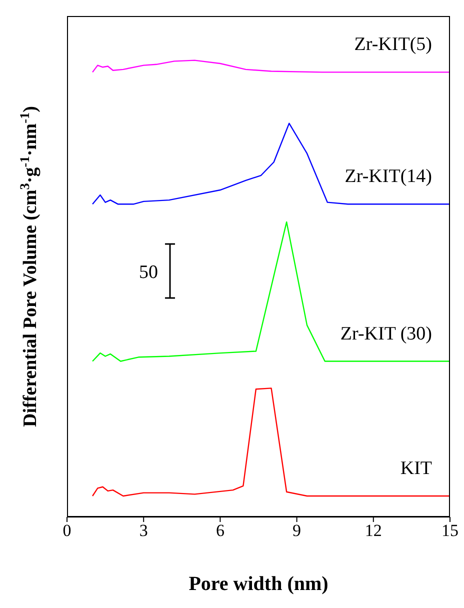 Image resolution: width=464 pixels, height=608 pixels. What do you see at coordinates (386, 333) in the screenshot?
I see `series-label: Zr-KIT (30)` at bounding box center [386, 333].